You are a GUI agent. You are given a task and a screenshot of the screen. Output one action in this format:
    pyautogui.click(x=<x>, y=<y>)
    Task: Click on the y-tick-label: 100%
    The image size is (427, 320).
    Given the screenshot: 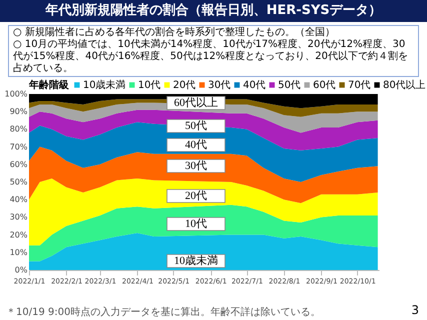 What is the action you would take?
    pyautogui.click(x=16, y=94)
    